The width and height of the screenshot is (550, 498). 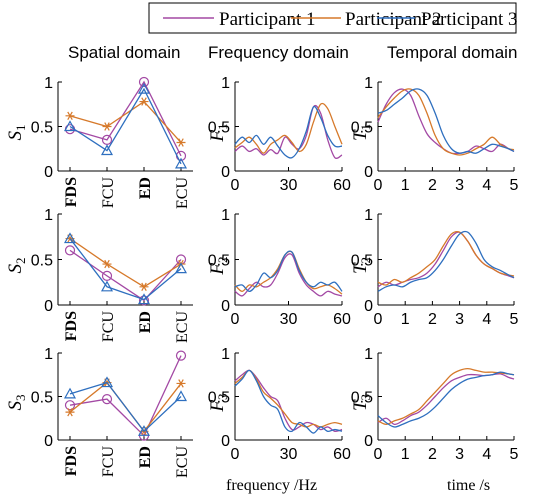 I want to click on panel-spatial-1: 0 0.5 1 S1 FDS FCU ED ECU, so click(x=99, y=142).